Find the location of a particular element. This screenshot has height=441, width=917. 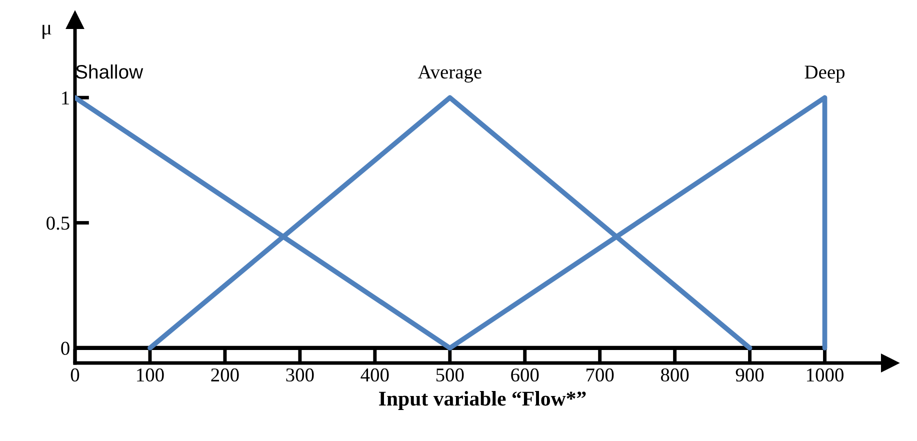

y-tick-label: 0.5 is located at coordinates (58, 223).